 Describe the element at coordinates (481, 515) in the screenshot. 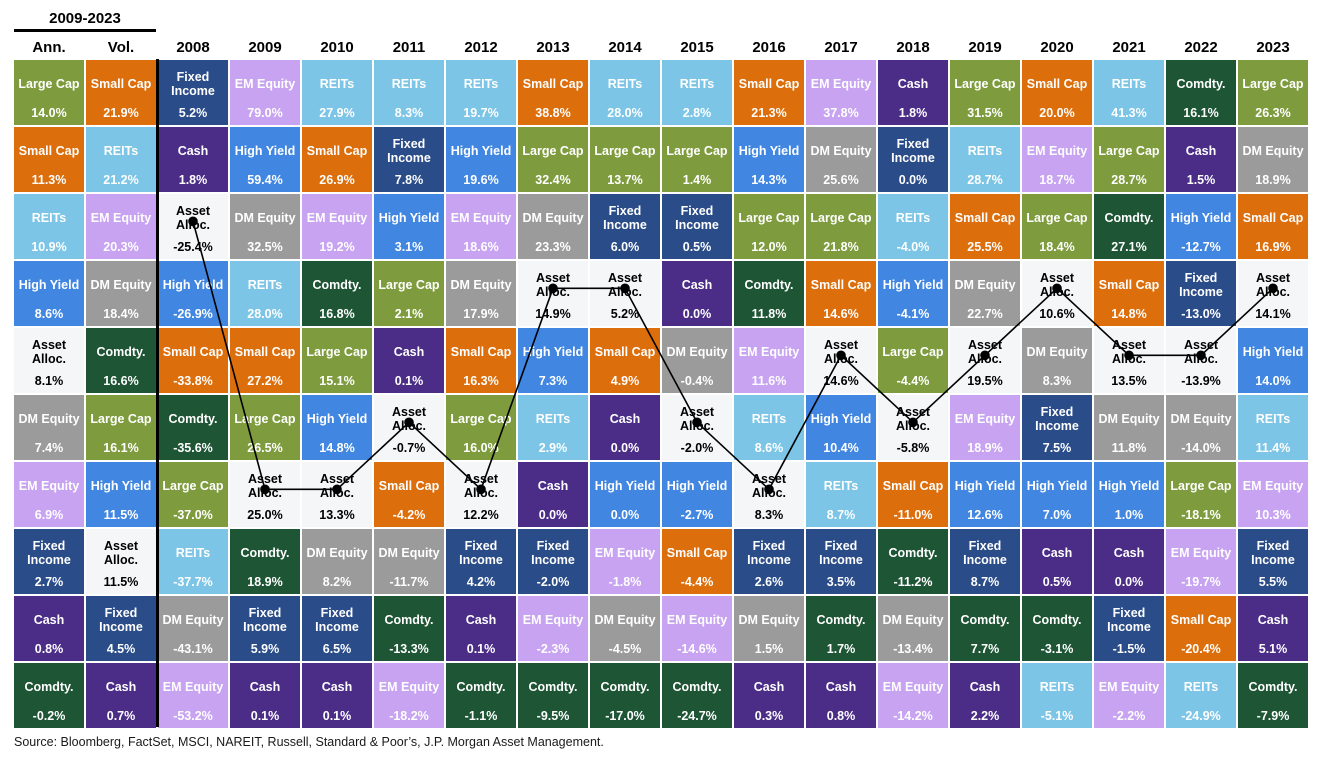

I see `asset-return-value: 12.2%` at that location.